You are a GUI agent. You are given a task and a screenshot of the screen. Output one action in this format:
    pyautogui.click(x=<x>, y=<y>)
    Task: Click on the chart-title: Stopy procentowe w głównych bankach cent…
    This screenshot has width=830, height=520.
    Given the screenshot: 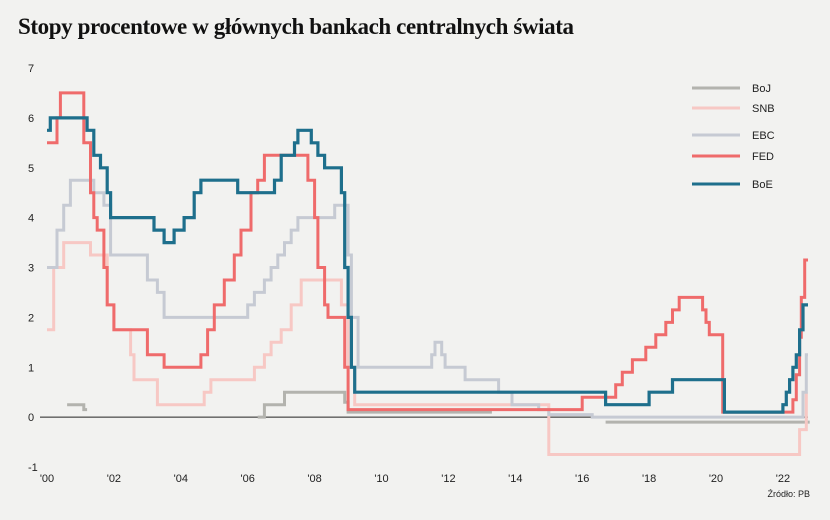 What is the action you would take?
    pyautogui.click(x=296, y=26)
    